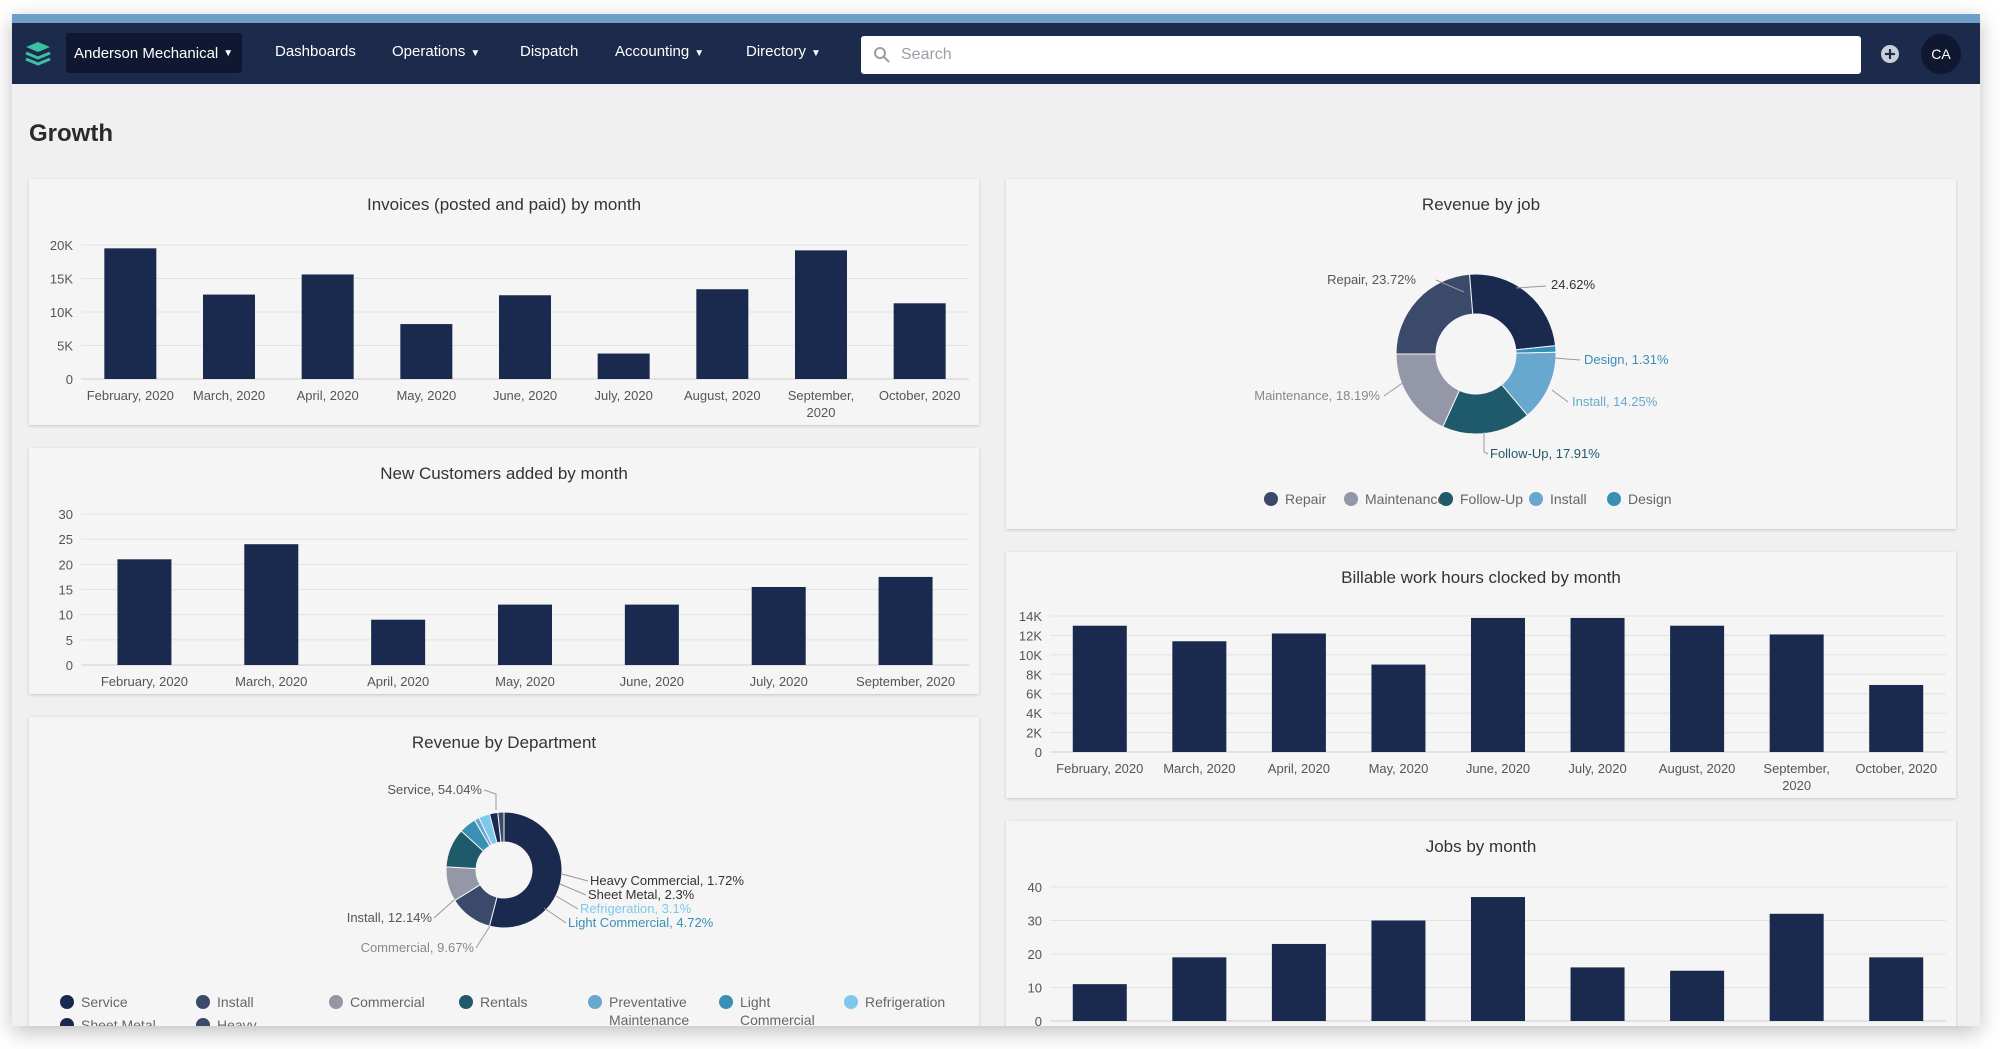 The height and width of the screenshot is (1049, 2000). What do you see at coordinates (667, 880) in the screenshot?
I see `slice-label: Heavy Commercial, 1.72%` at bounding box center [667, 880].